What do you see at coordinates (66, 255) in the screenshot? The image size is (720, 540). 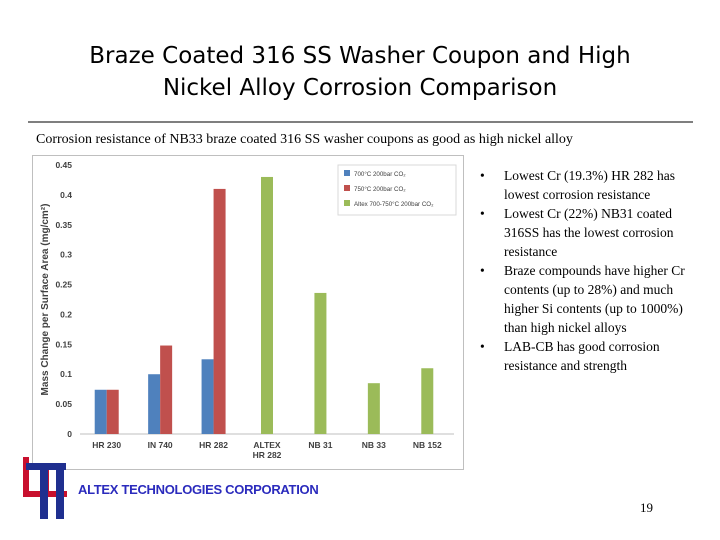 I see `y-tick-label: 0.3` at bounding box center [66, 255].